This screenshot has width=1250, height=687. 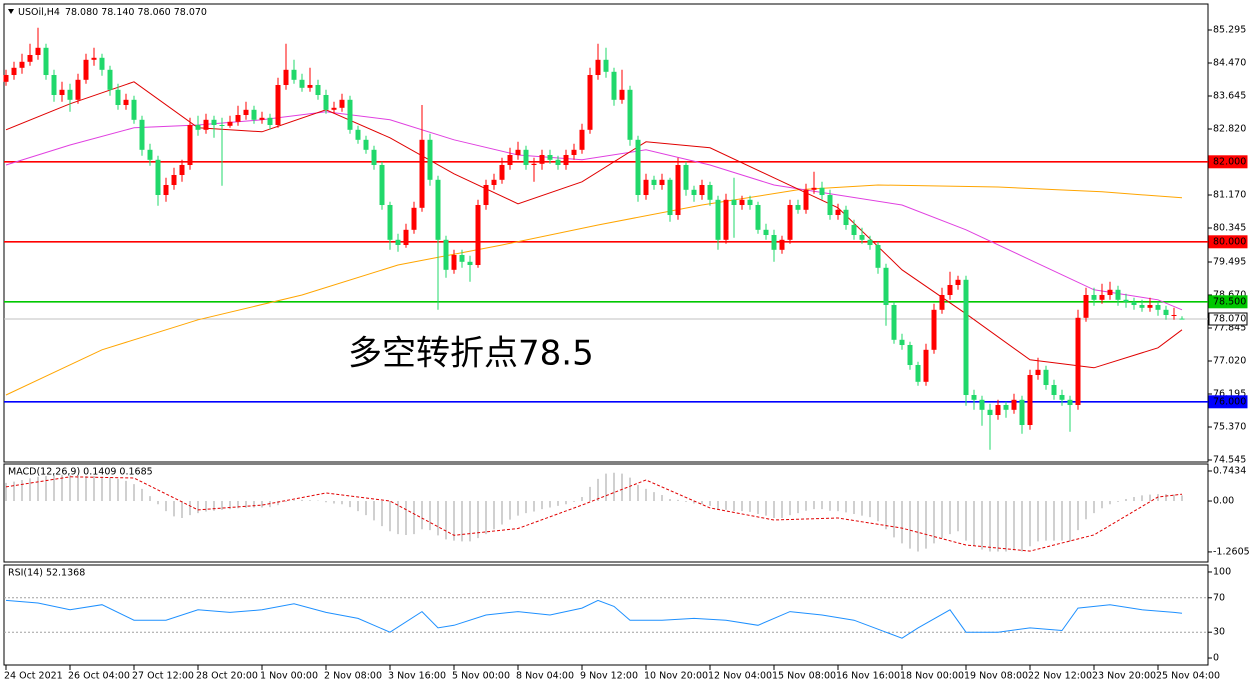 I want to click on level-label: 76.000, so click(x=1229, y=401).